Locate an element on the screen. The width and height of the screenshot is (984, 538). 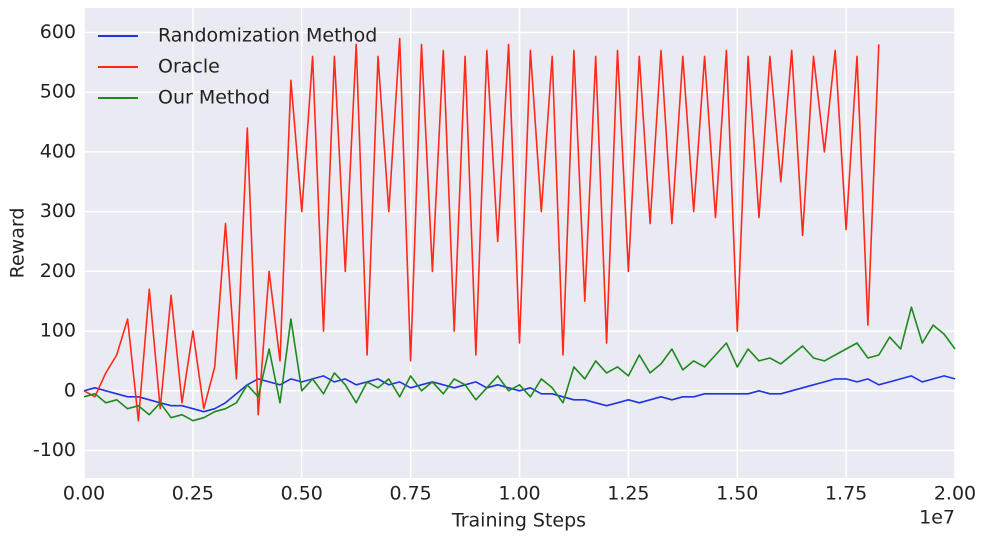
x-tick-label: 1.25 is located at coordinates (628, 494).